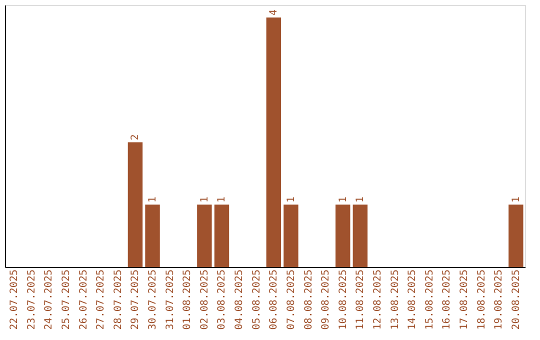 The height and width of the screenshot is (340, 540). What do you see at coordinates (447, 300) in the screenshot?
I see `x-tick-label: 16.08.2025` at bounding box center [447, 300].